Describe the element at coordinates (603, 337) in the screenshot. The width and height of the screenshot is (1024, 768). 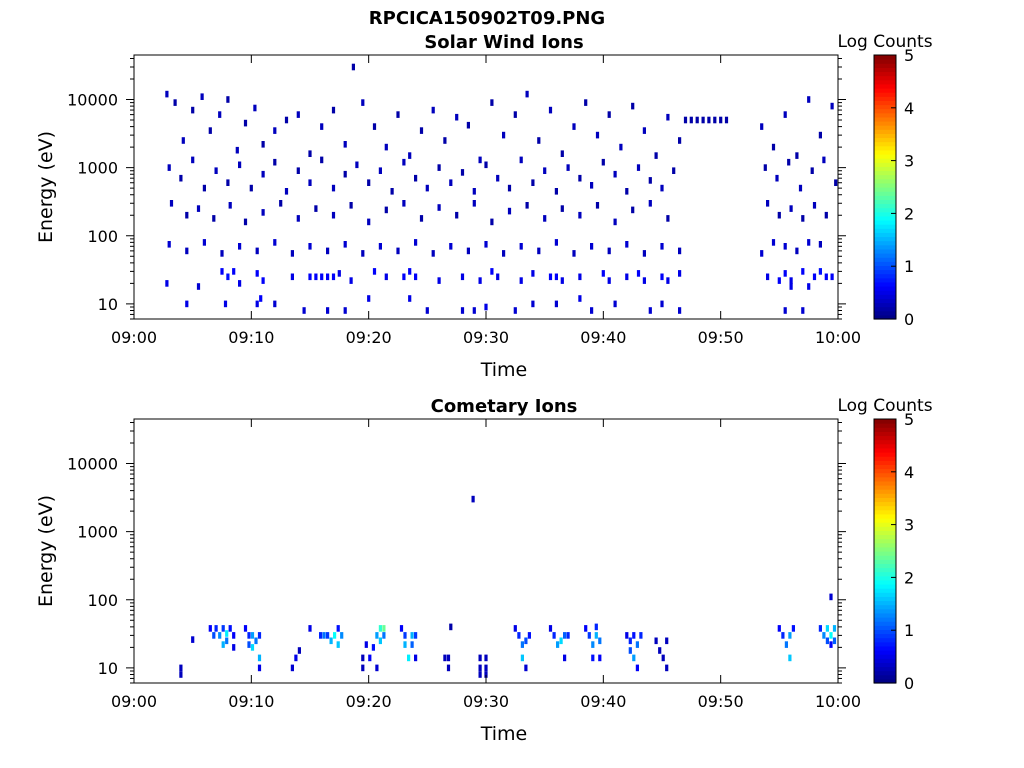
I see `x-tick-label: 09:40` at that location.